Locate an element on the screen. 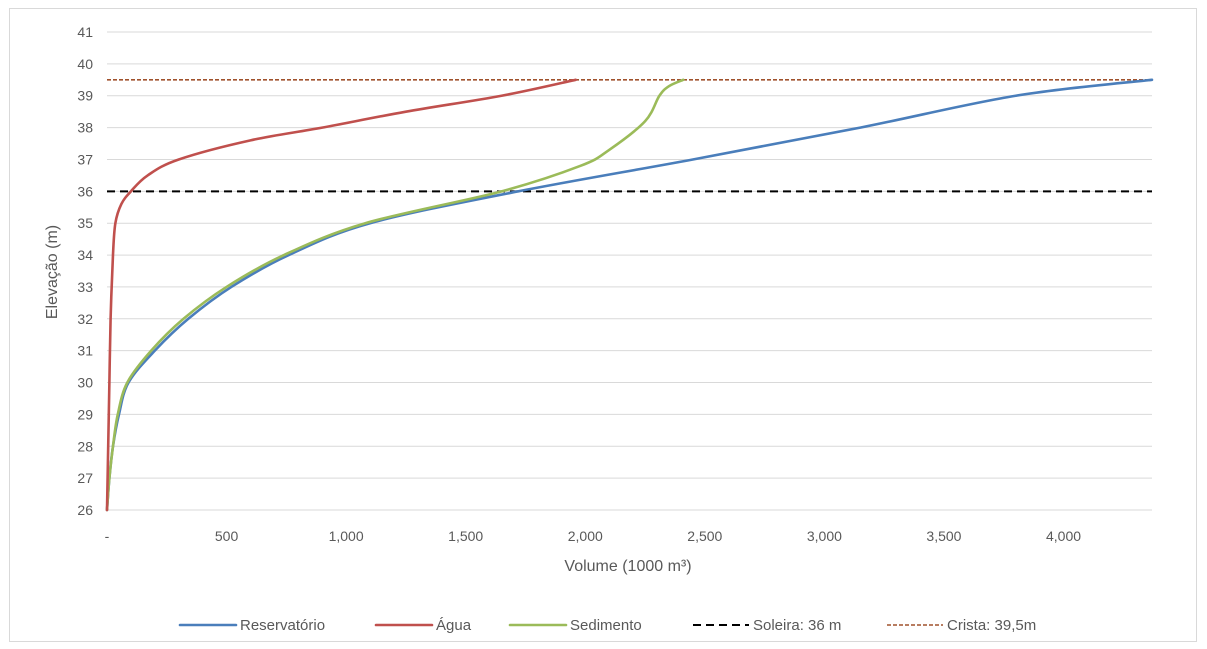 The width and height of the screenshot is (1207, 649). x-tick-label: 1,000 is located at coordinates (346, 536).